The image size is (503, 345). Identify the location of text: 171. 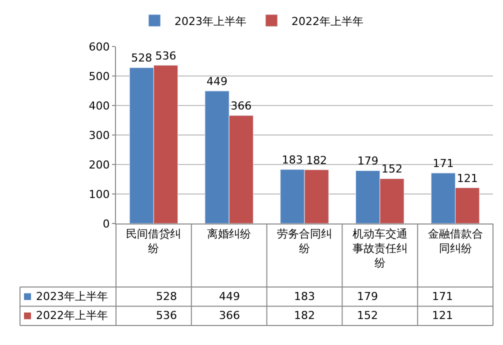
(443, 163).